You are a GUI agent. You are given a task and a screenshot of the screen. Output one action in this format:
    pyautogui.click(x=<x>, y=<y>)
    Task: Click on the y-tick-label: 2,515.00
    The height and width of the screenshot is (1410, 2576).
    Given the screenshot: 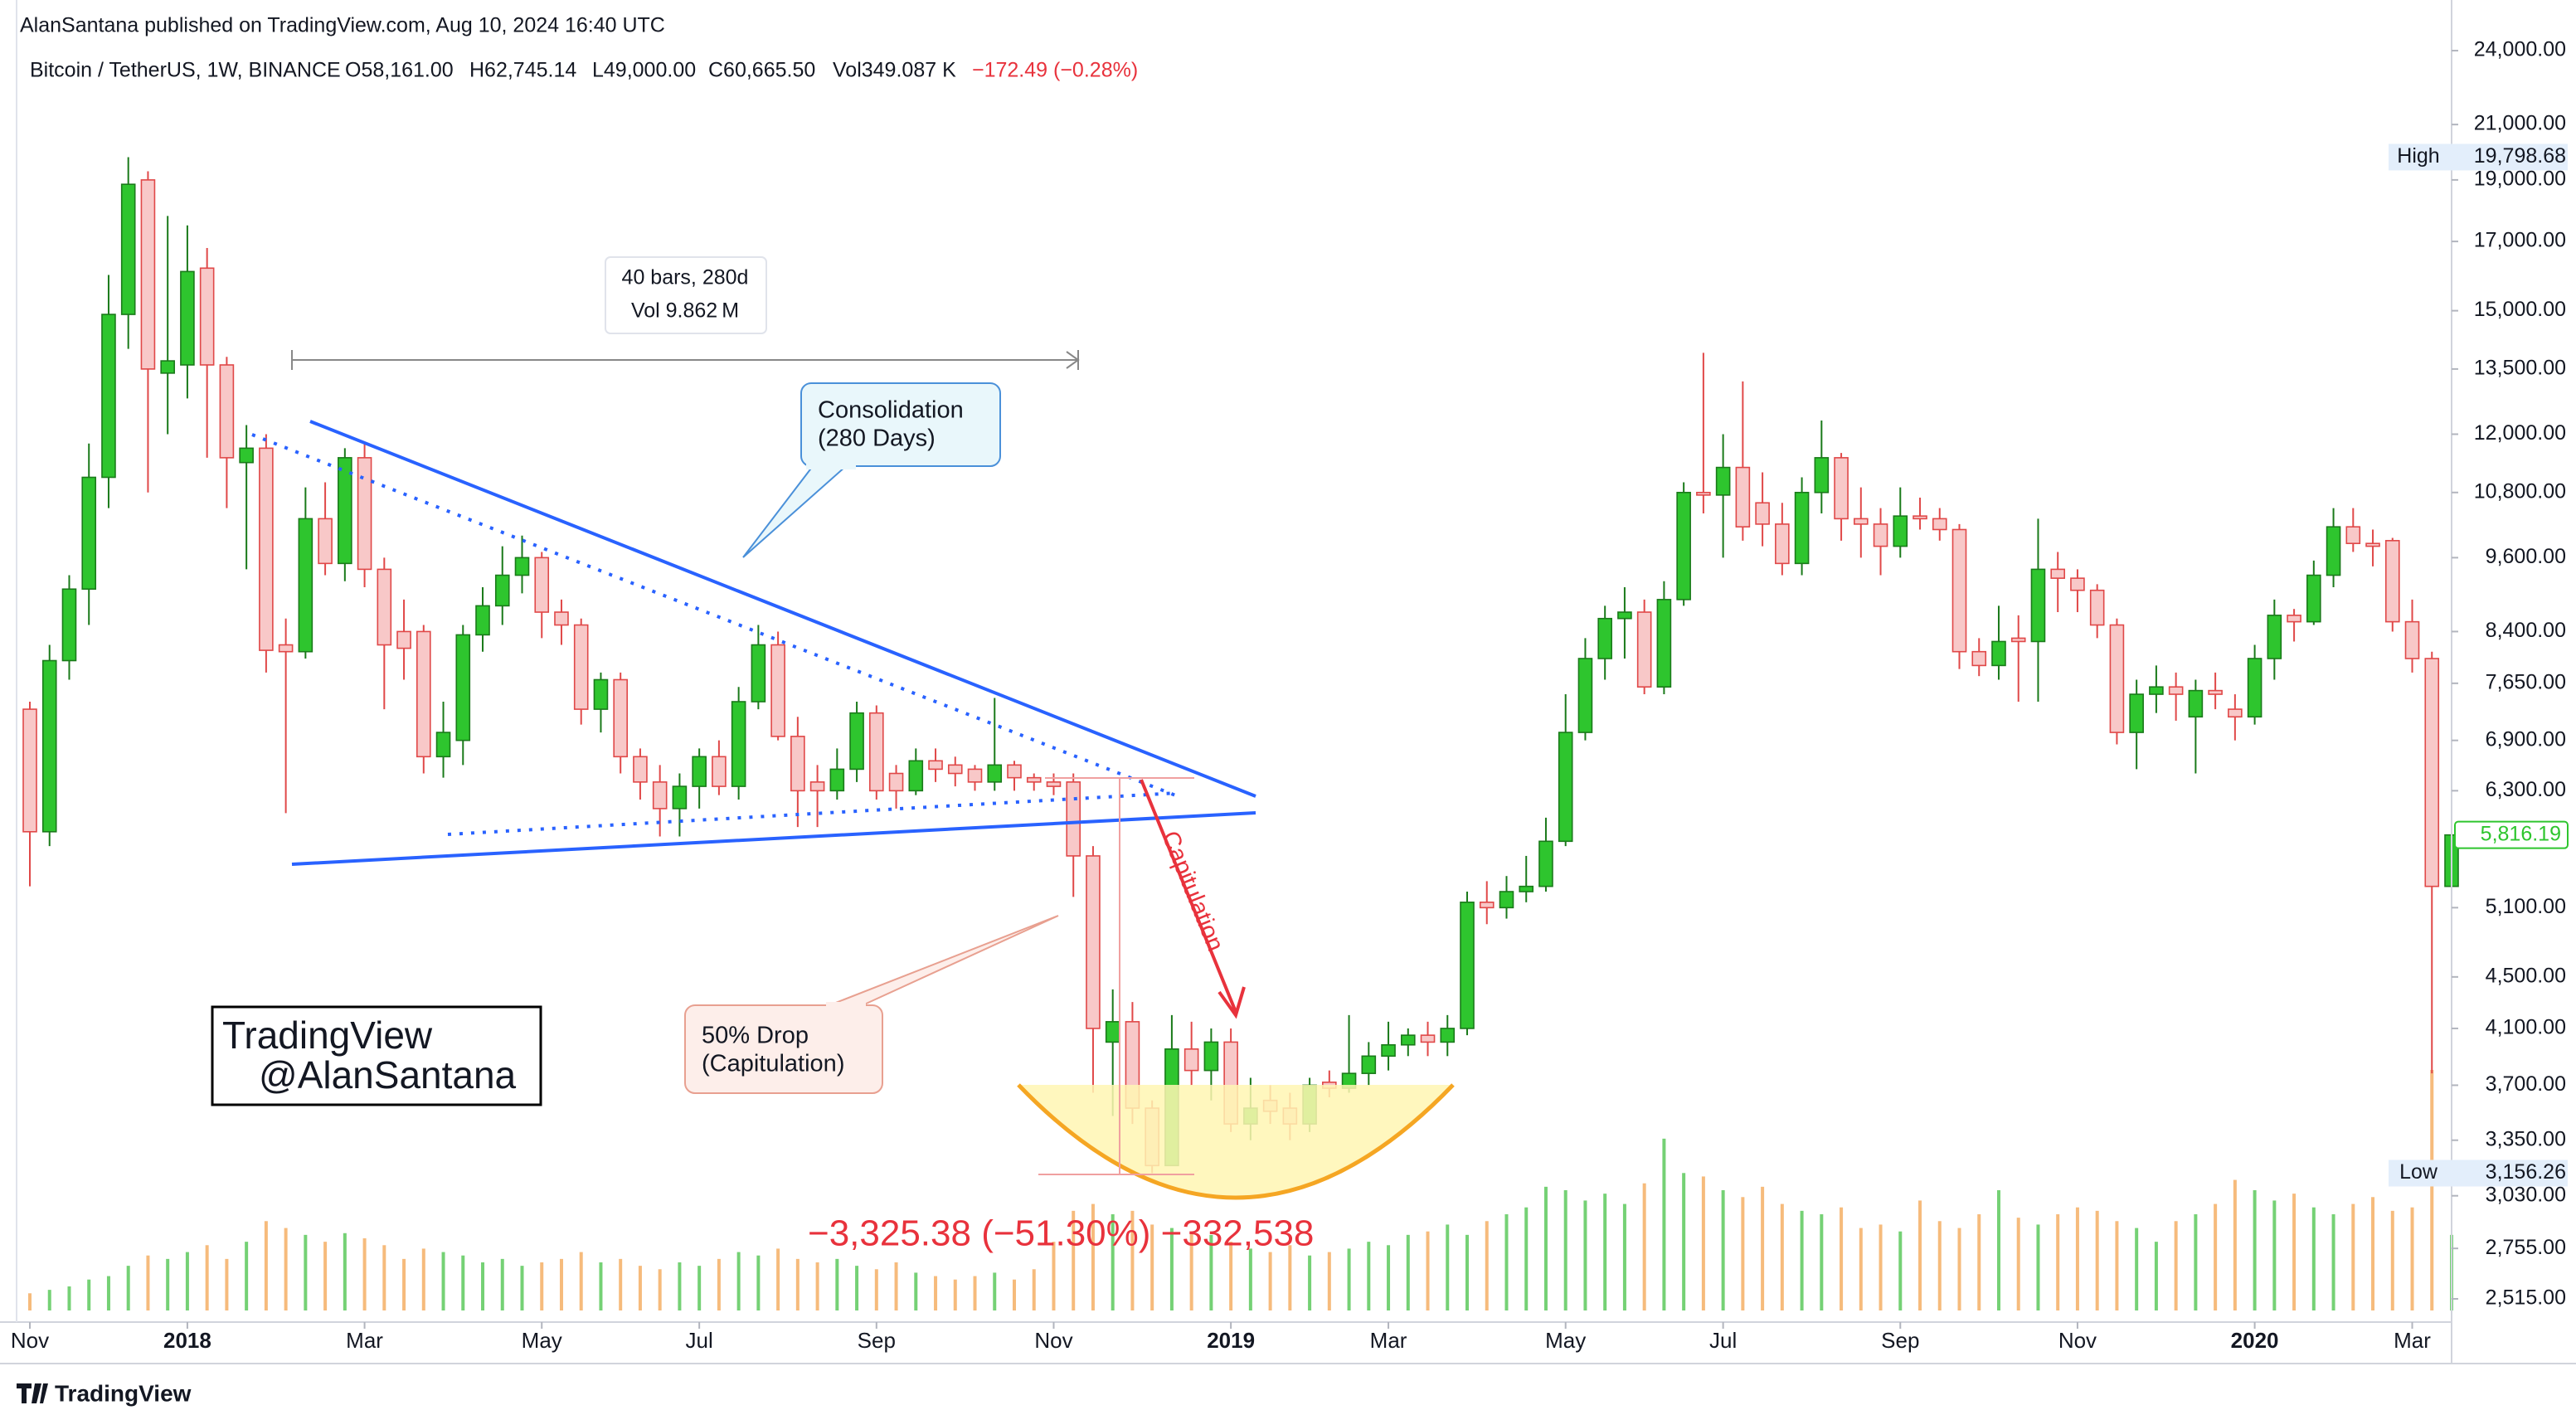 What is the action you would take?
    pyautogui.click(x=2526, y=1298)
    